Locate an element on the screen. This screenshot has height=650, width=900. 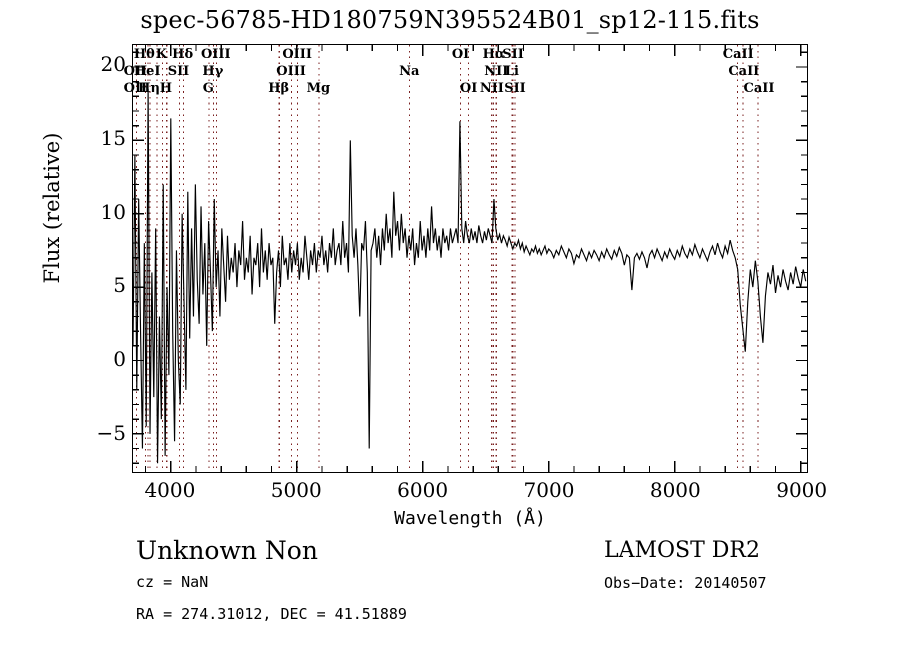
x-axis-tick-labels: 4000 5000 6000 7000 8000 9000 is located at coordinates (479, 492).